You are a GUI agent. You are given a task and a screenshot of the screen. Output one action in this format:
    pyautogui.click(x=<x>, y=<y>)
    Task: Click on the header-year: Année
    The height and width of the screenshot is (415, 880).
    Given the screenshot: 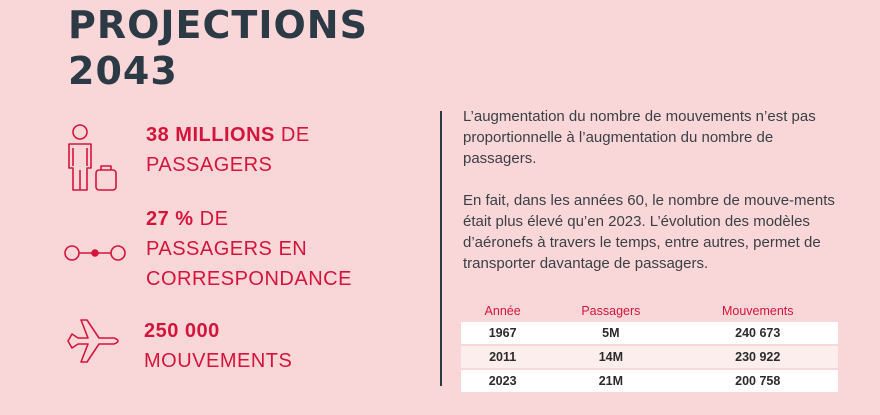 What is the action you would take?
    pyautogui.click(x=502, y=311)
    